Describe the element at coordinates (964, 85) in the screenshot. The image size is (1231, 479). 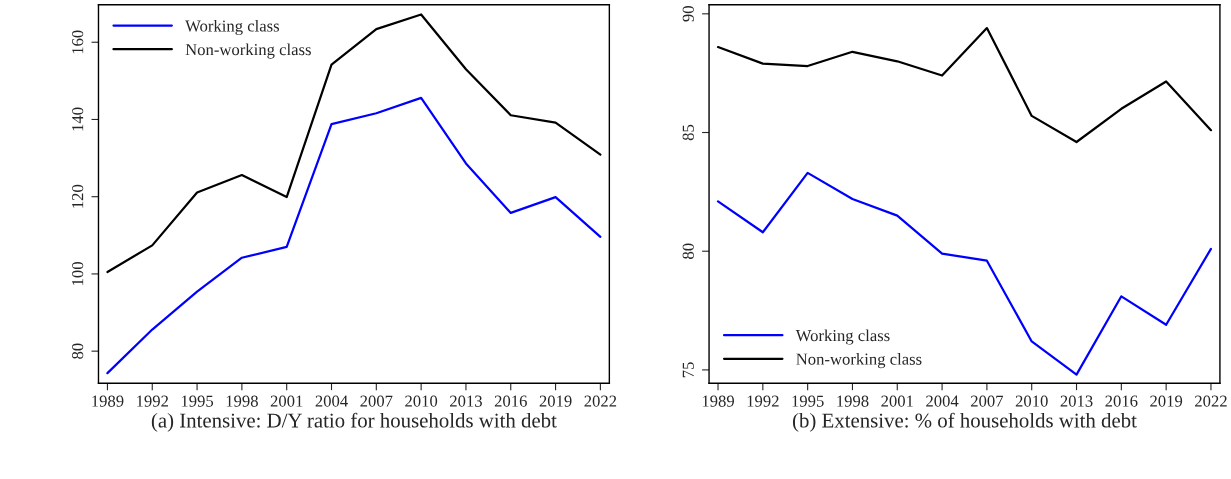
I see `line-series` at that location.